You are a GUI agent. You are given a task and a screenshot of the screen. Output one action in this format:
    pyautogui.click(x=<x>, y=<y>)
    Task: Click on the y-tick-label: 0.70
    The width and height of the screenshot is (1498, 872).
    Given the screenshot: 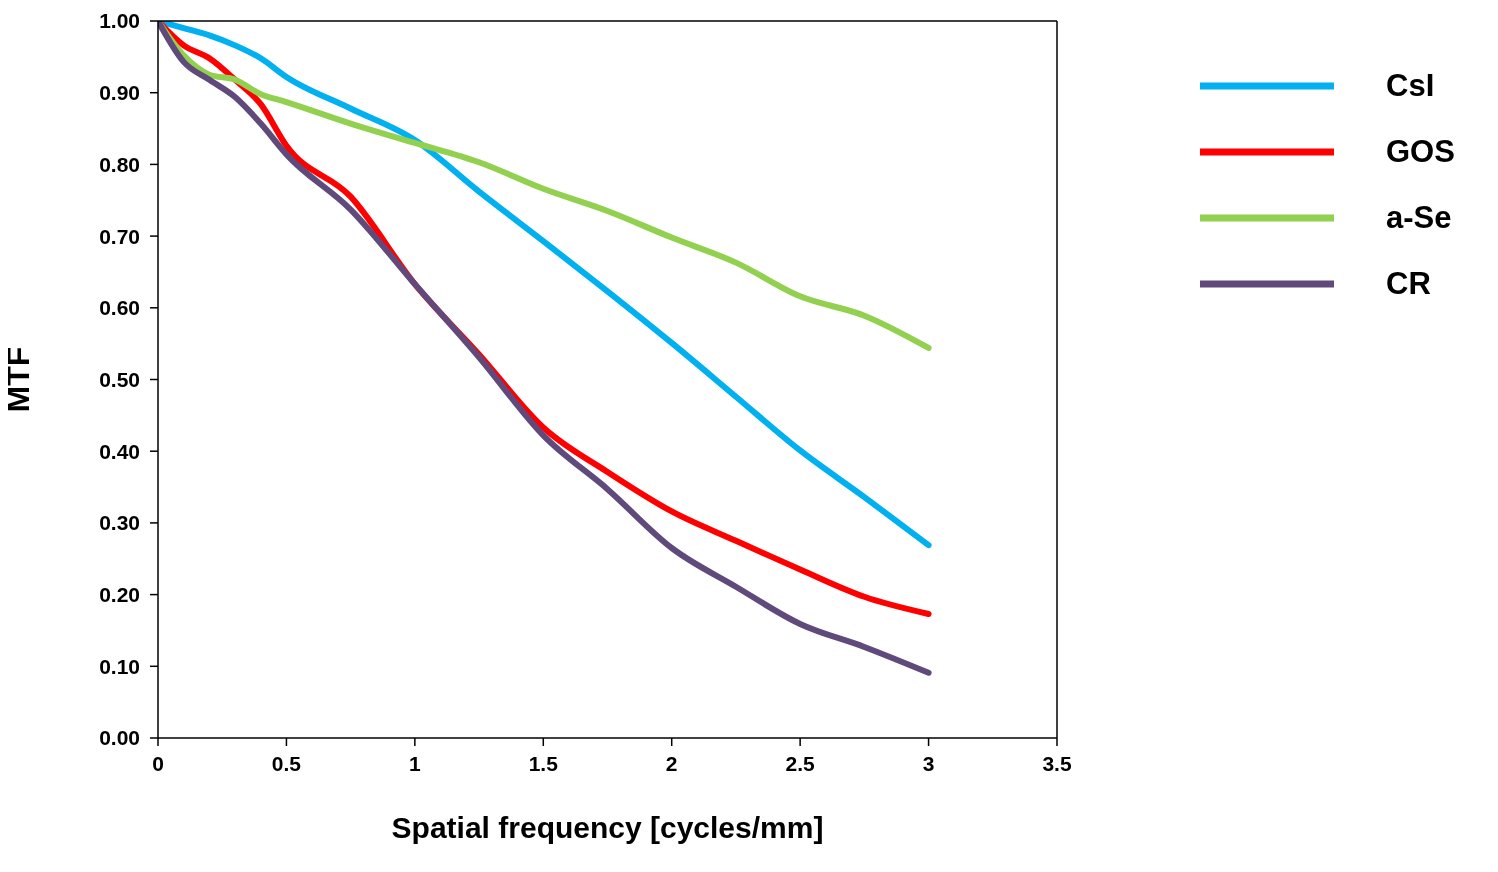 What is the action you would take?
    pyautogui.click(x=119, y=236)
    